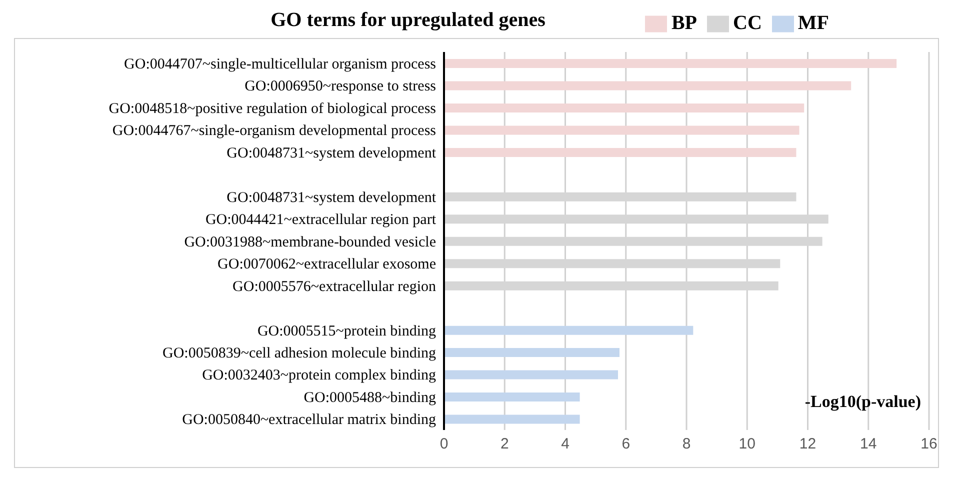  What do you see at coordinates (321, 220) in the screenshot?
I see `y-tick-label: GO:0044421~extracellular region part` at bounding box center [321, 220].